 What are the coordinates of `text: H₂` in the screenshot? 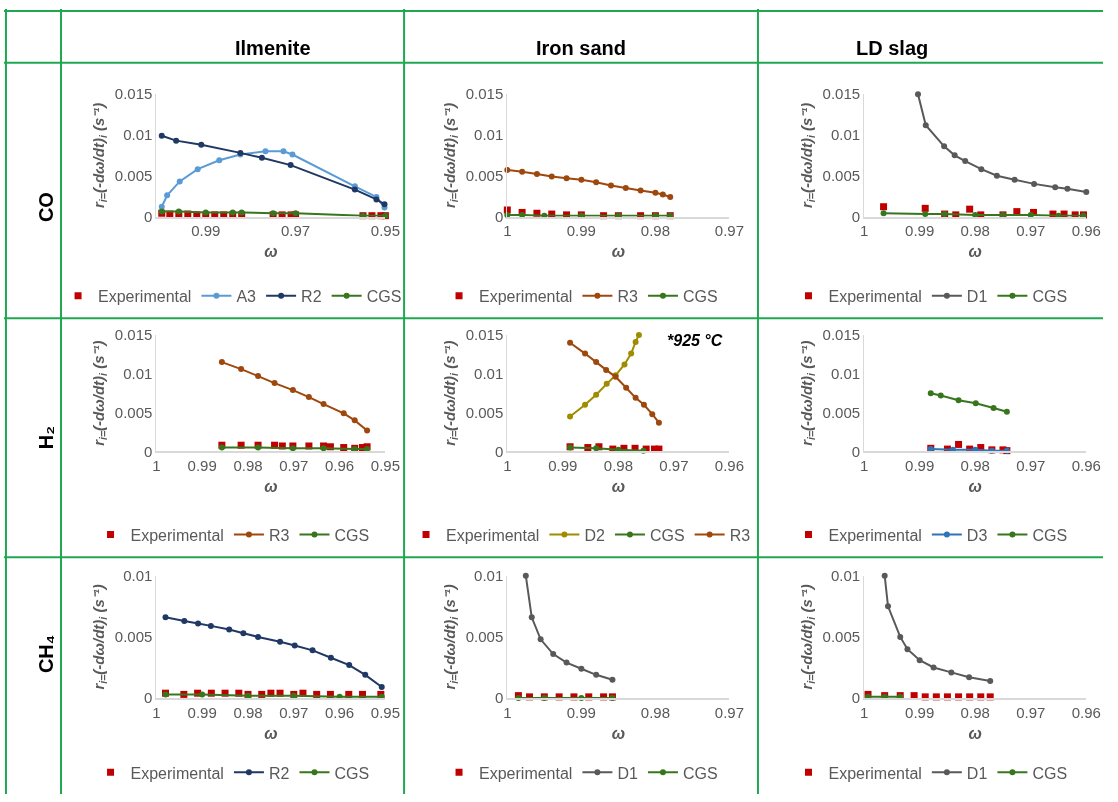 It's located at (45, 437).